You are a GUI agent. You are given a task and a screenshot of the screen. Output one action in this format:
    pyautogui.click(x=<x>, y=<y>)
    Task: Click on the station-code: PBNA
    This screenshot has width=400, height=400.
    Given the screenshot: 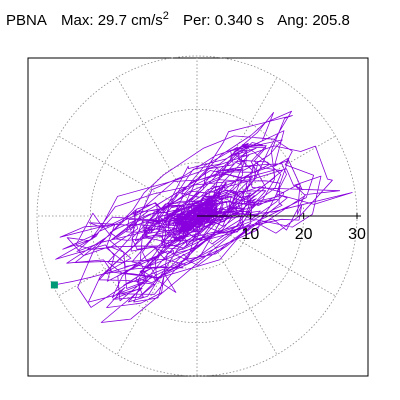 What is the action you would take?
    pyautogui.click(x=26, y=20)
    